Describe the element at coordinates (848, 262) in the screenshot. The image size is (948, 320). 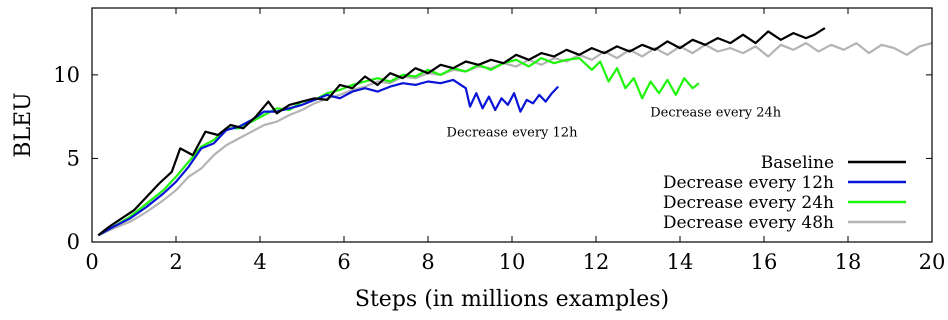
I see `x-tick-label: 18` at that location.